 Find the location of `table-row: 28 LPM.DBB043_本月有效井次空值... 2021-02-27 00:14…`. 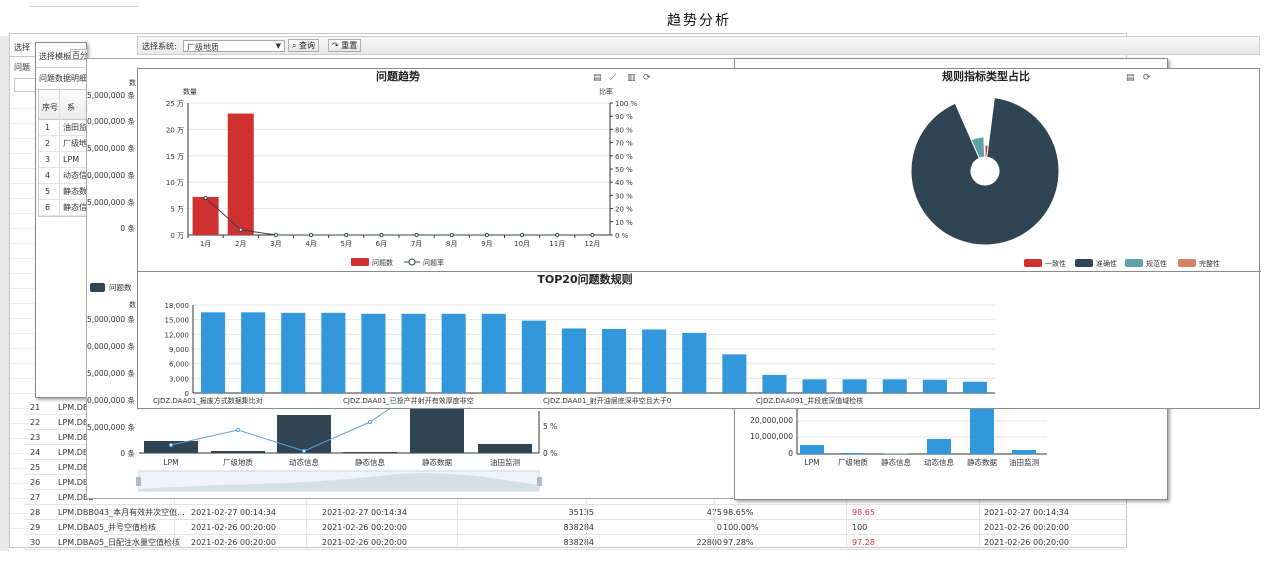

table-row: 28 LPM.DBB043_本月有效井次空值... 2021-02-27 00:14… is located at coordinates (575, 512).